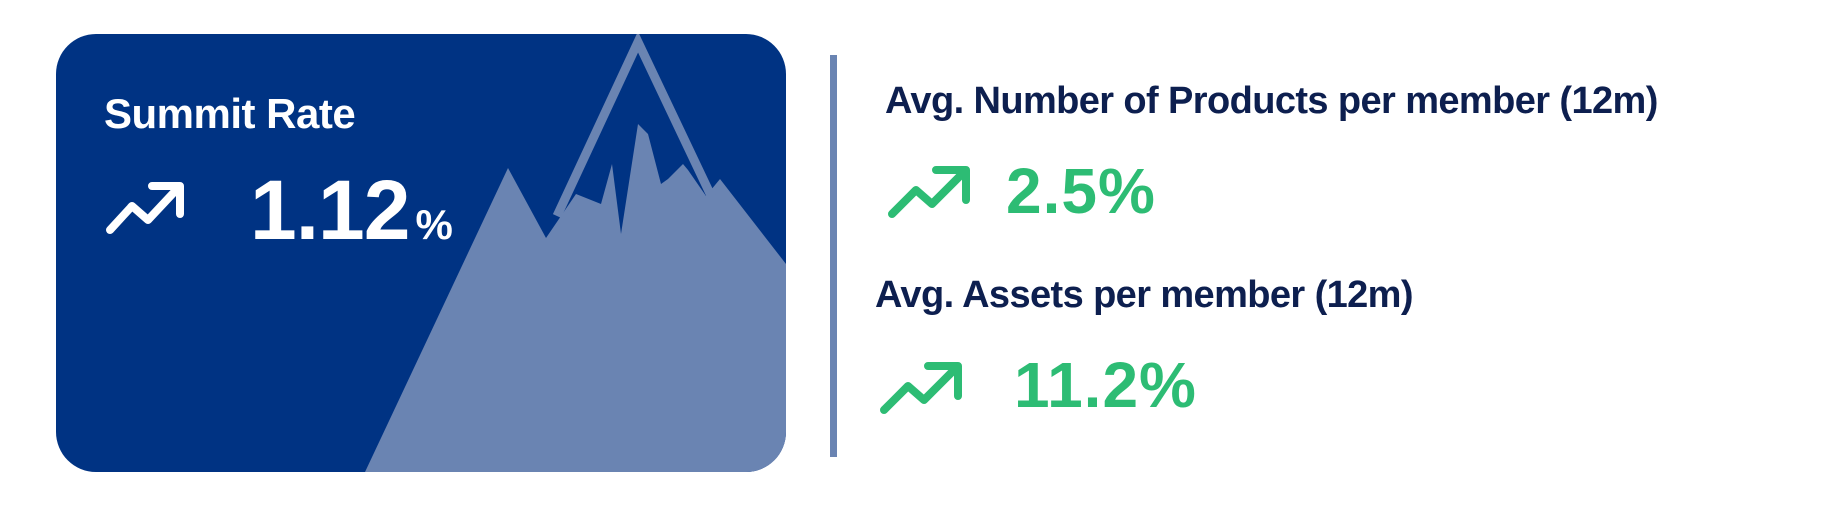  Describe the element at coordinates (1105, 385) in the screenshot. I see `assets-per-member-value: 11.2%` at that location.